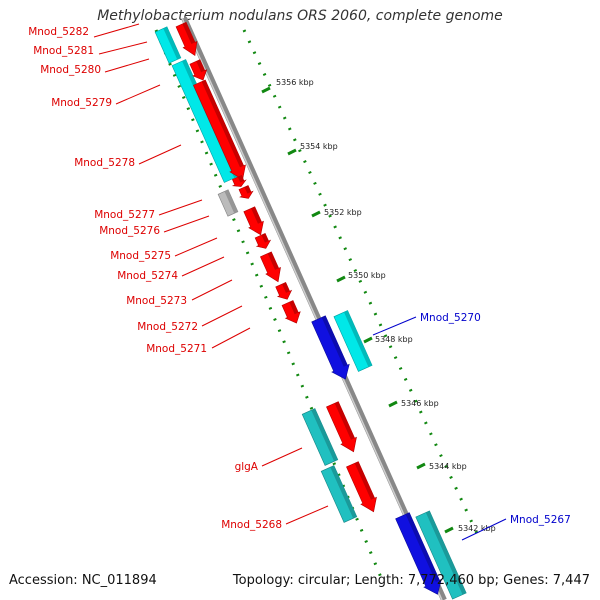 The height and width of the screenshot is (600, 600). Describe the element at coordinates (422, 547) in the screenshot. I see `gene-mnod-5267-blue-shade` at that location.